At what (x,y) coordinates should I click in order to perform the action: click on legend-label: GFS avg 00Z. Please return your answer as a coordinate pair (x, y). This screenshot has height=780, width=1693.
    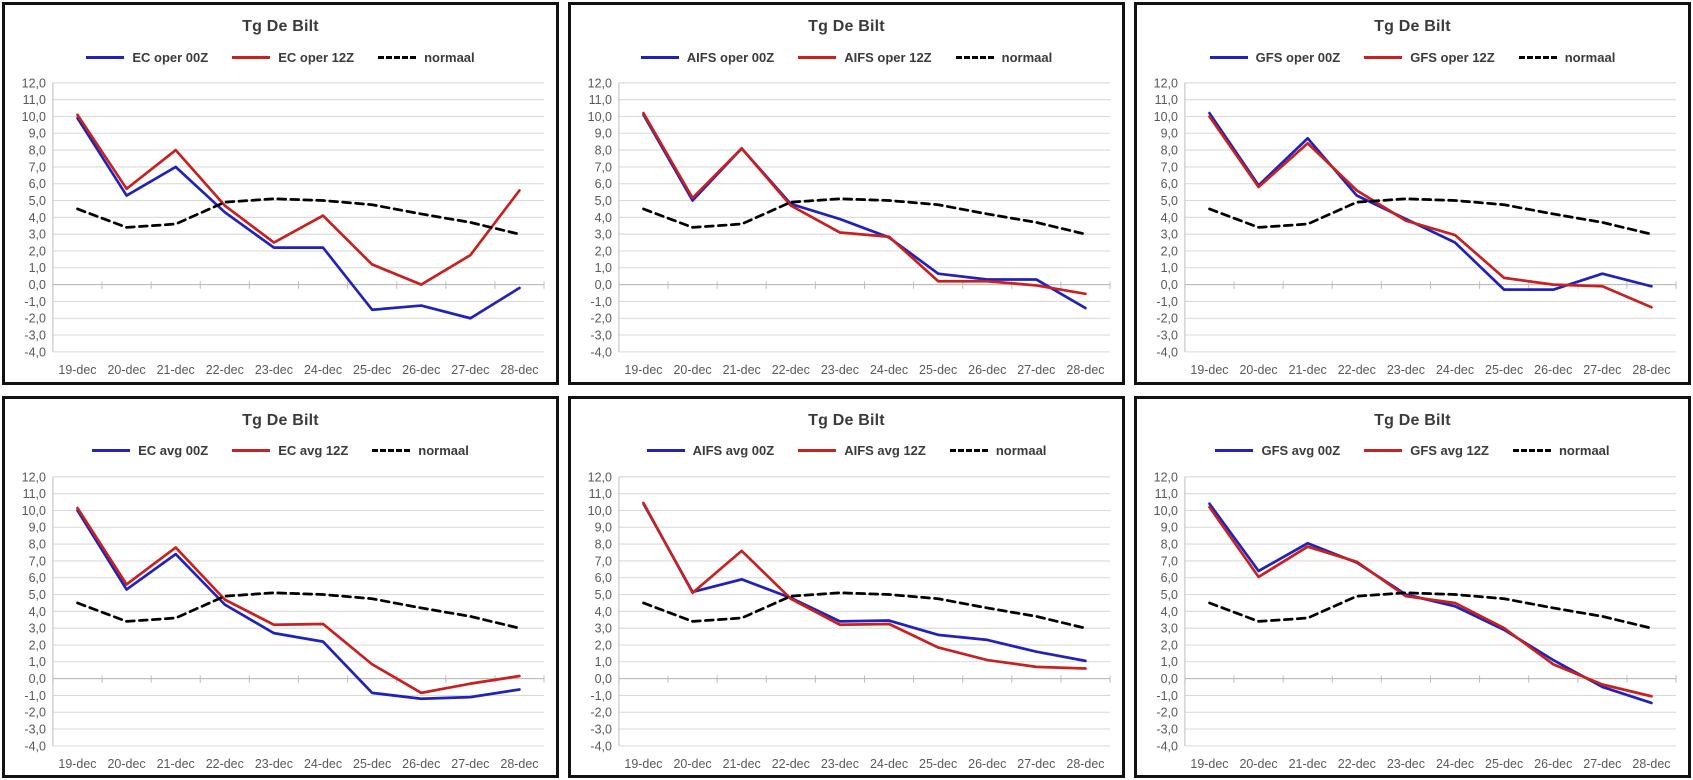
    Looking at the image, I should click on (1301, 450).